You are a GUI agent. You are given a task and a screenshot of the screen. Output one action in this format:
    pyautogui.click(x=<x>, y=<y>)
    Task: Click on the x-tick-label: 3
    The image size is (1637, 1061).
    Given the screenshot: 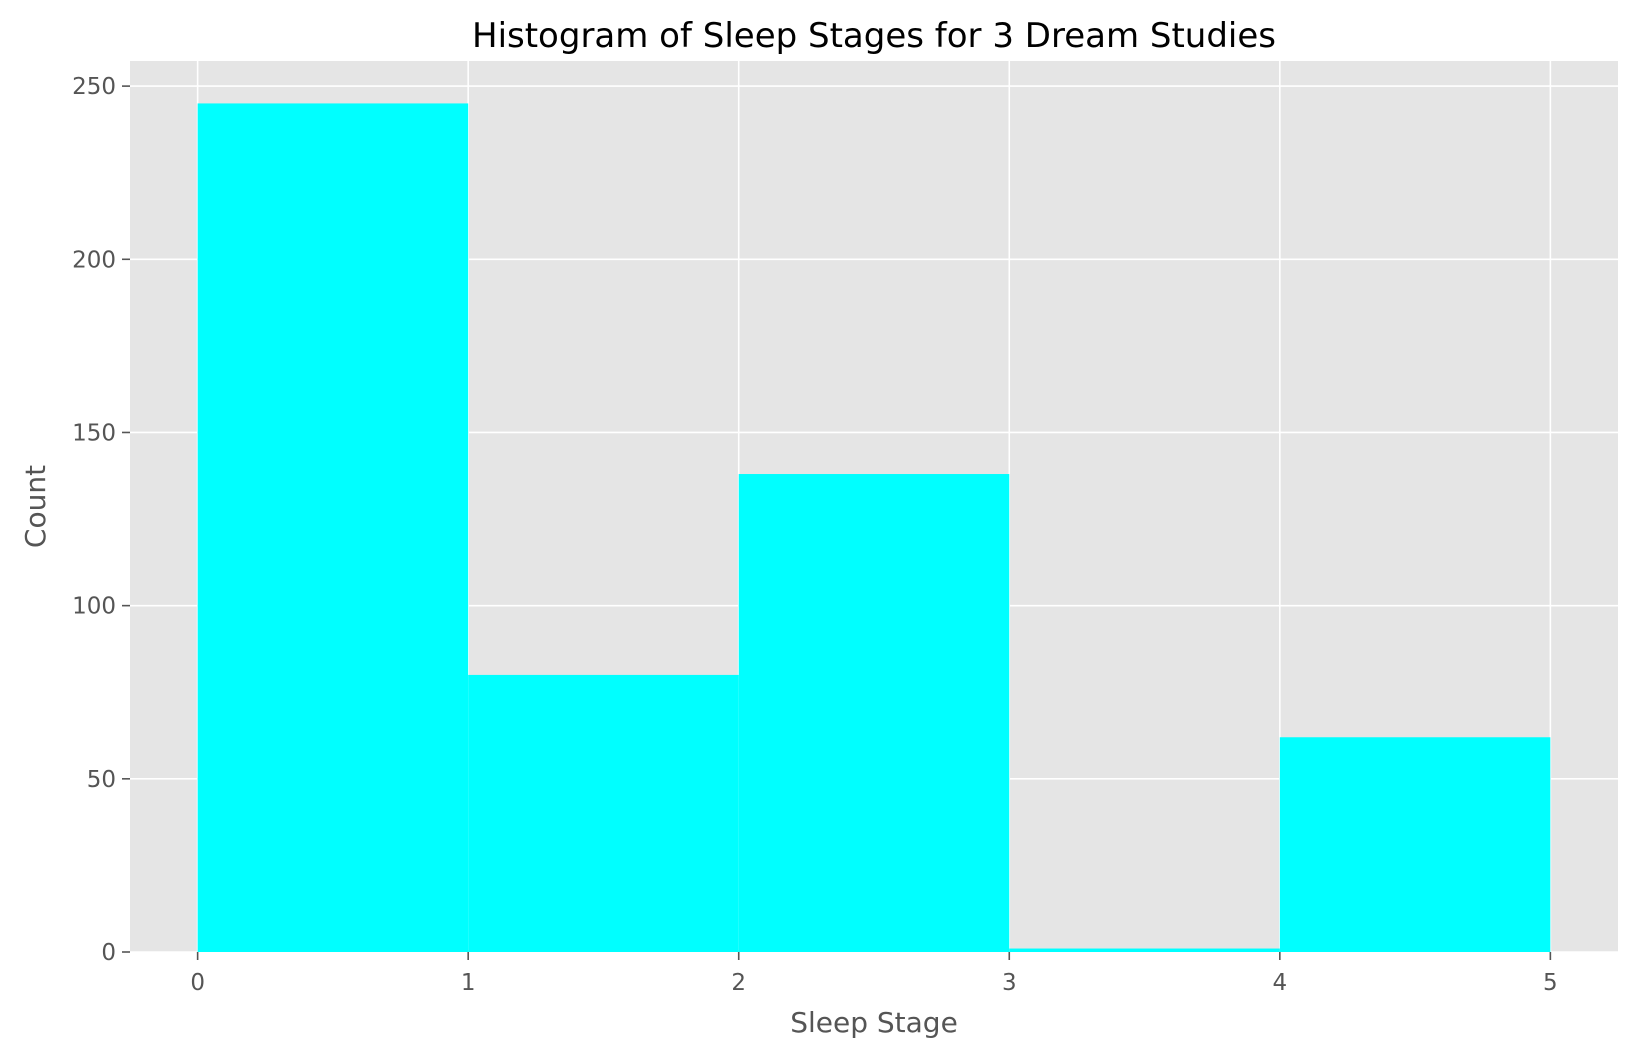 What is the action you would take?
    pyautogui.click(x=1009, y=983)
    